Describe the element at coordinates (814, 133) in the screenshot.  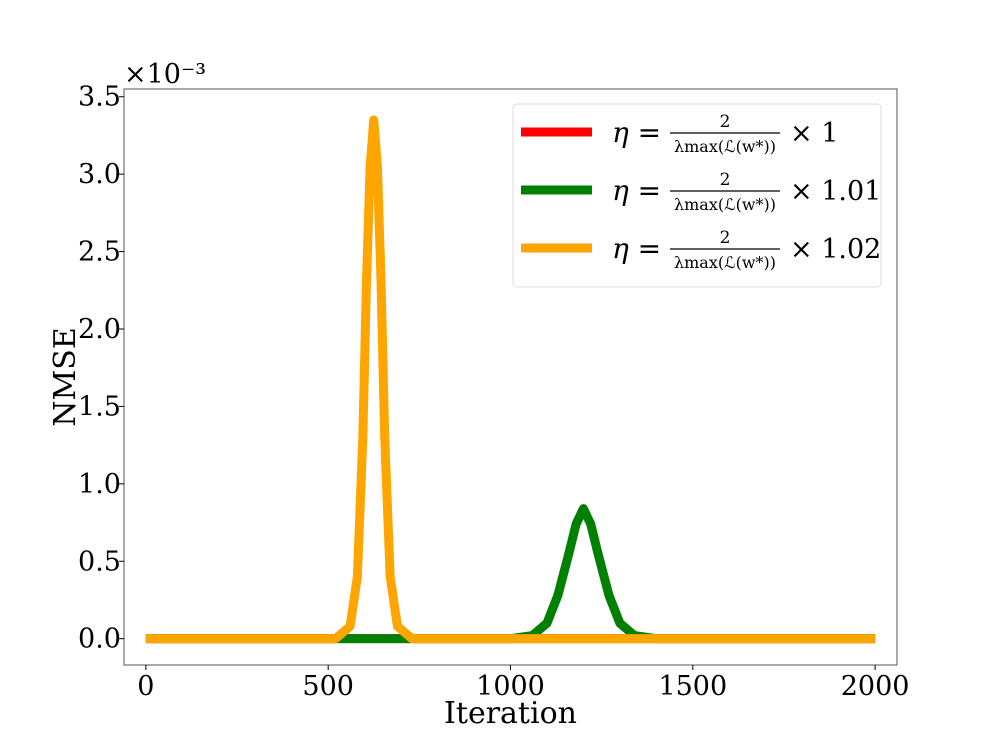
I see `legend-multiplier: × 1` at that location.